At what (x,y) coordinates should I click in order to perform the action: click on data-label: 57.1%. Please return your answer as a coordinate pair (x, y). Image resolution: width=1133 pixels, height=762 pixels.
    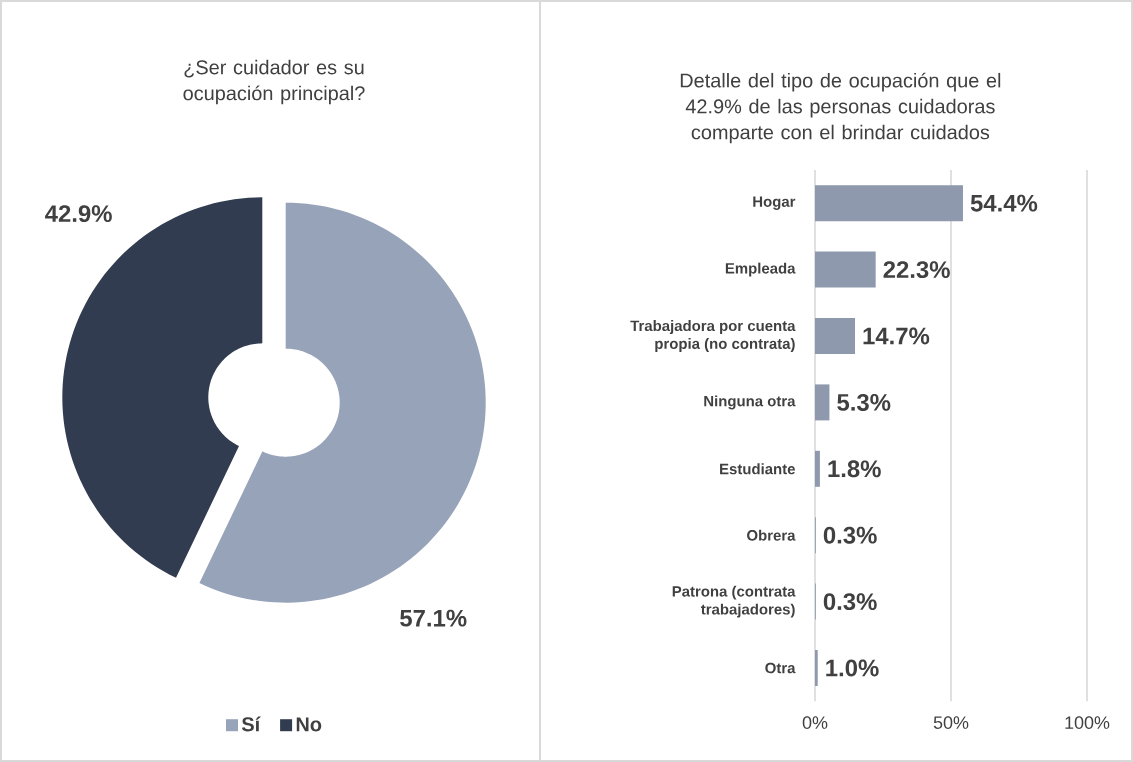
    Looking at the image, I should click on (433, 618).